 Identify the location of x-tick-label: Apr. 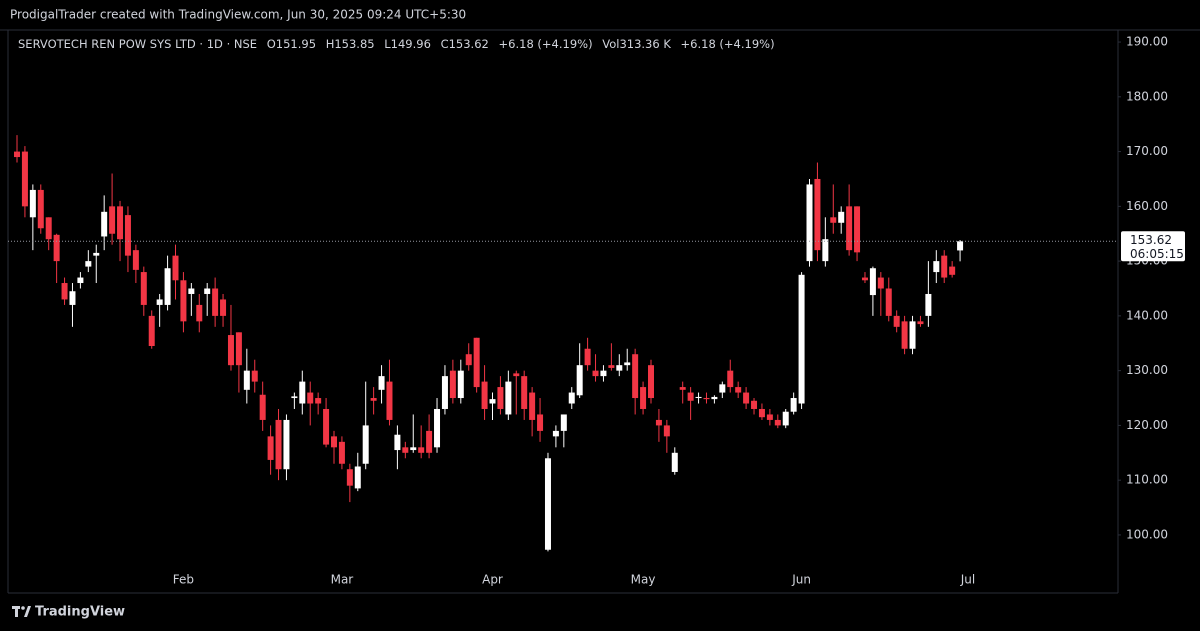
(492, 580).